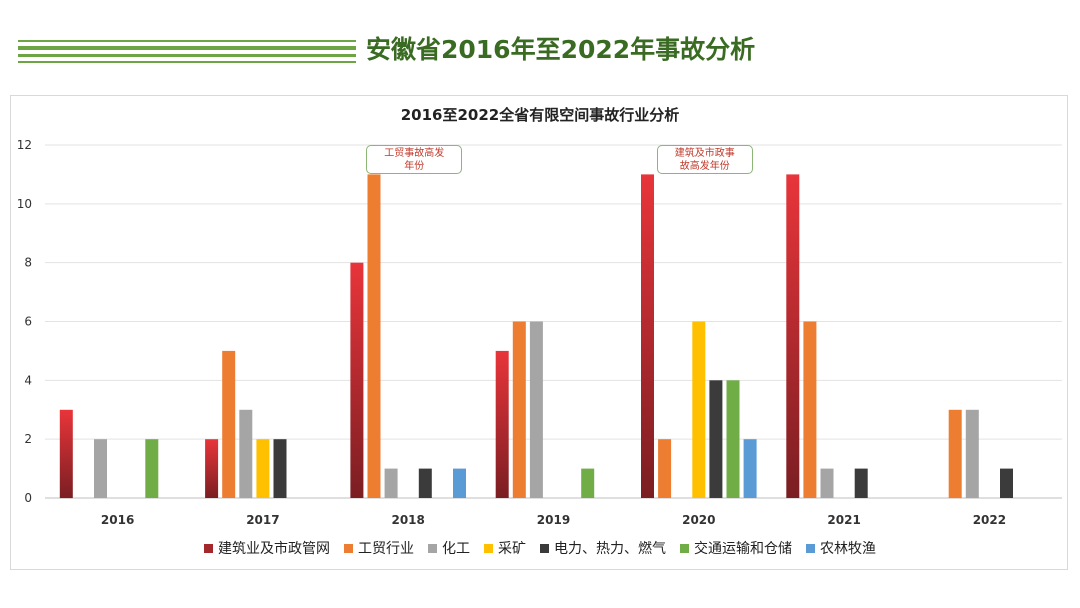 This screenshot has height=608, width=1080. I want to click on annotation-line: 工贸事故高发, so click(414, 153).